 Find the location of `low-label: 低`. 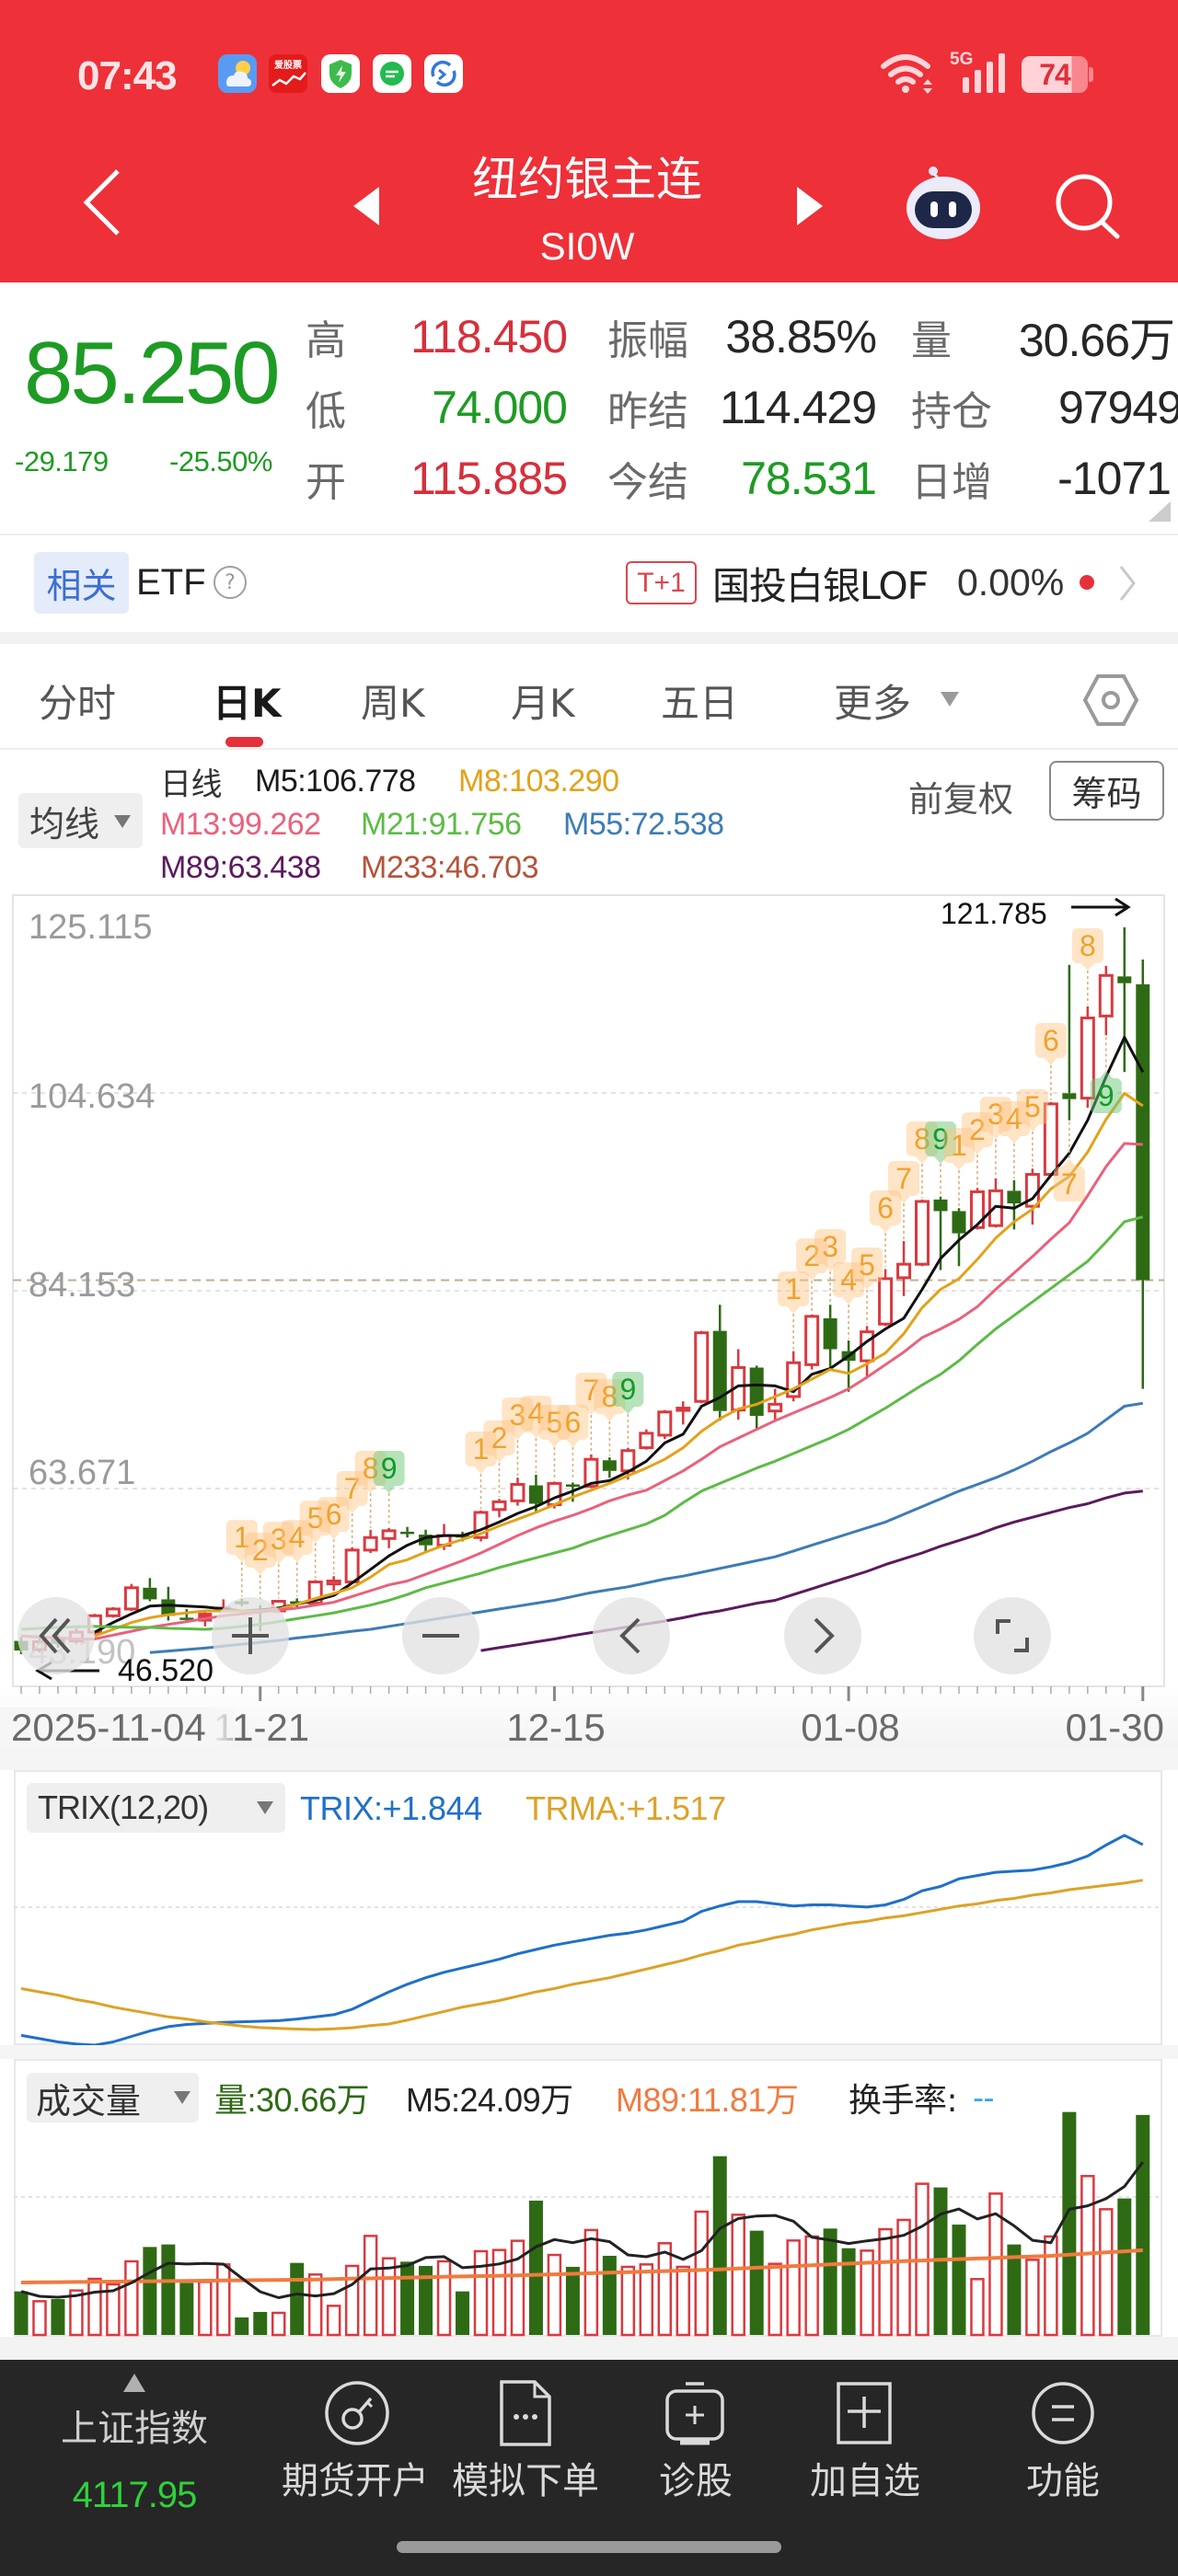

low-label: 低 is located at coordinates (326, 411).